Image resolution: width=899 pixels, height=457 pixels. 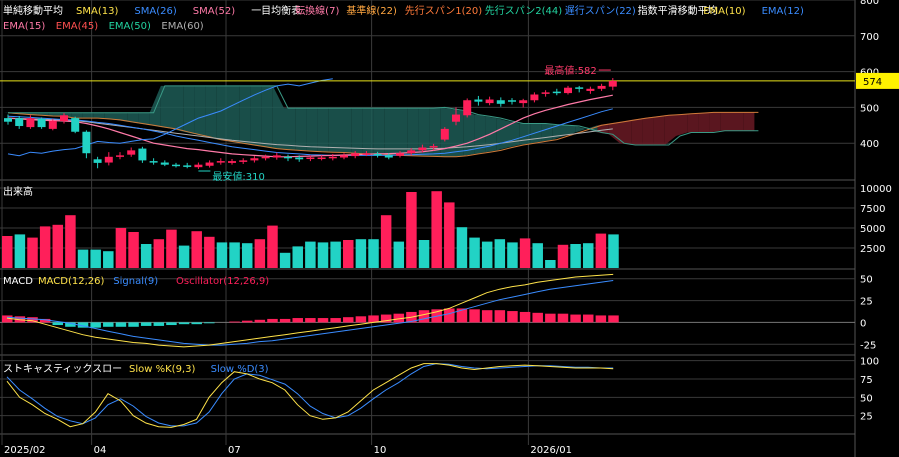 What do you see at coordinates (310, 395) in the screenshot?
I see `slow-d-line` at bounding box center [310, 395].